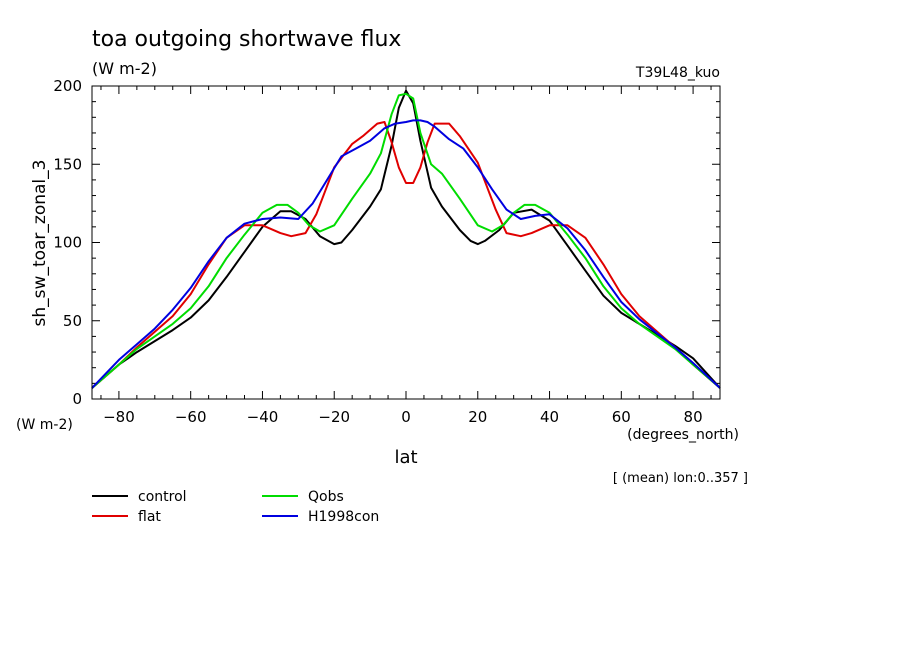 Image resolution: width=904 pixels, height=654 pixels. What do you see at coordinates (72, 321) in the screenshot?
I see `y-tick-label: 50` at bounding box center [72, 321].